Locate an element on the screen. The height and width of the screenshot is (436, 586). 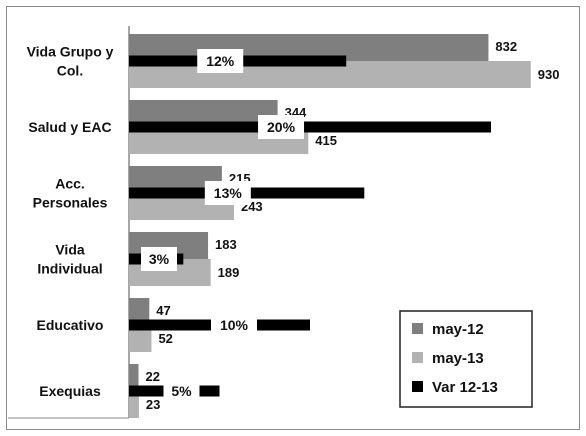
category-label: Educativo is located at coordinates (70, 325).